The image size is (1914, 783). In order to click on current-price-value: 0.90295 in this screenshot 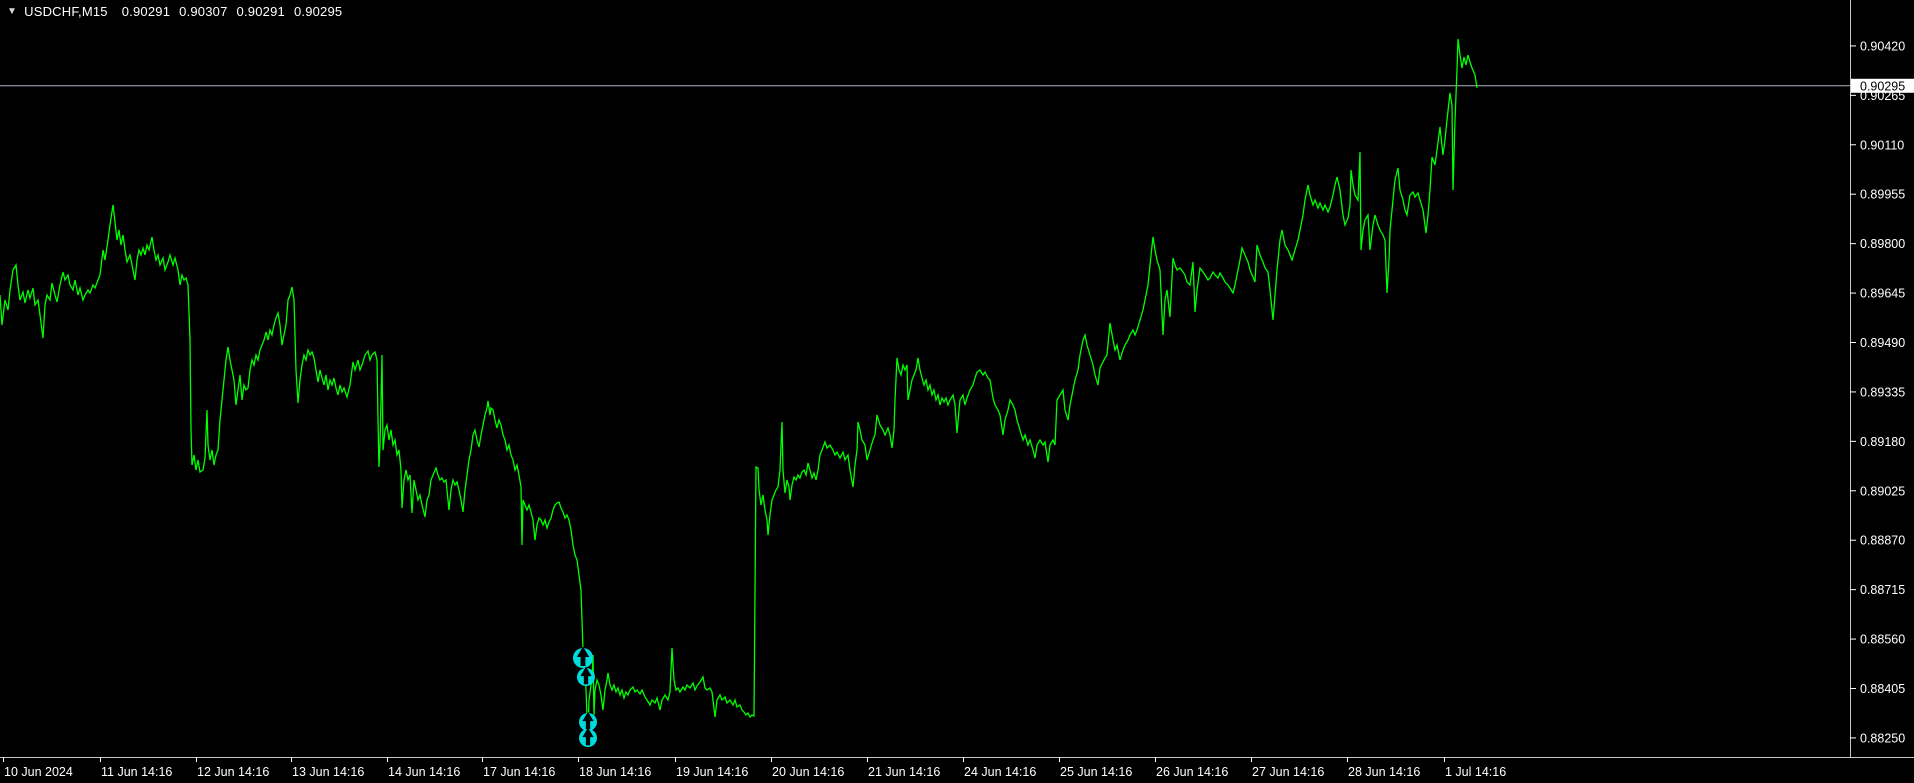, I will do `click(1882, 86)`.